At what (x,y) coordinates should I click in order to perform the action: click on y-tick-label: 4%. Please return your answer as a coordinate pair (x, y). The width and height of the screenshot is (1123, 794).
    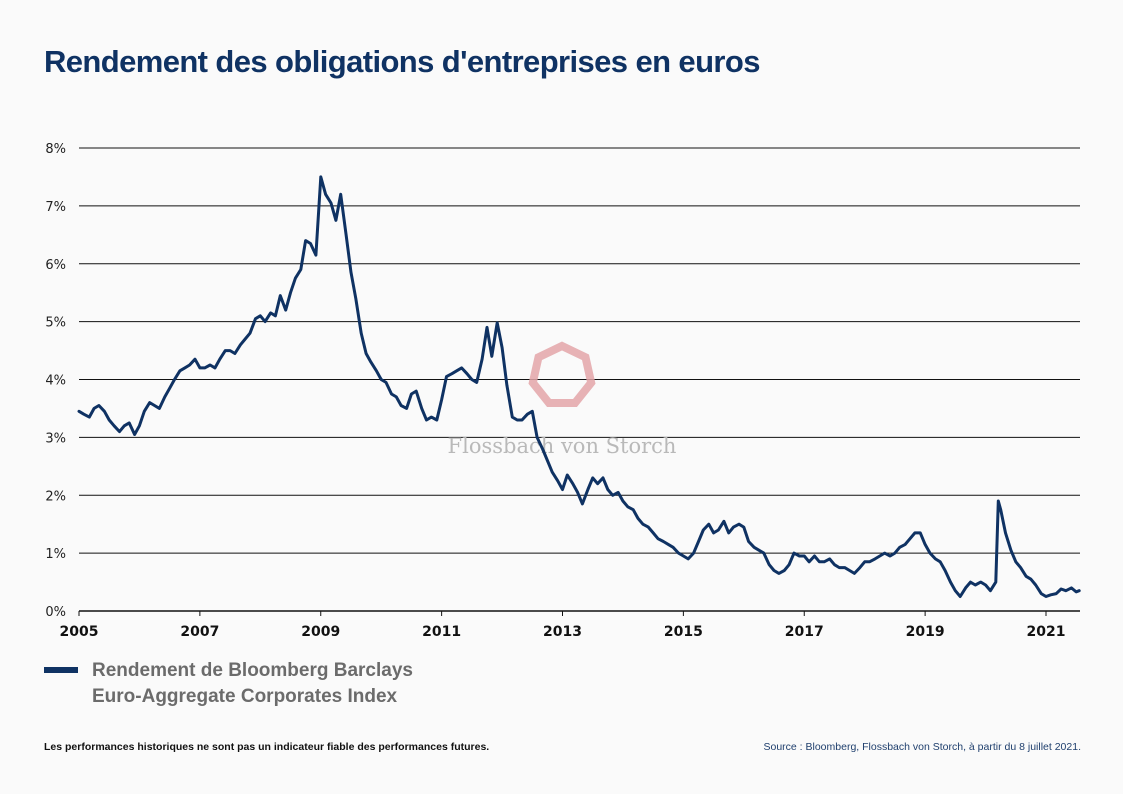
    Looking at the image, I should click on (55, 381).